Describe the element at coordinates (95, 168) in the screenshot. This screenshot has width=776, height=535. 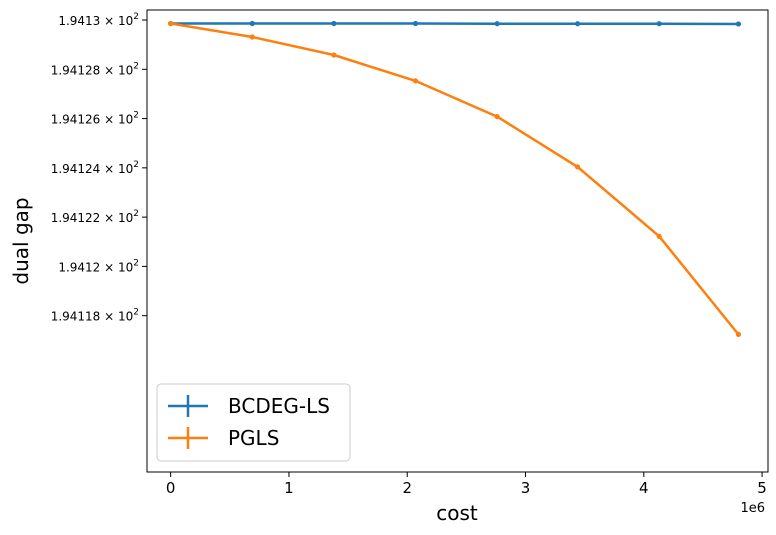
I see `y-tick-label: 1.94124 × 10²` at that location.